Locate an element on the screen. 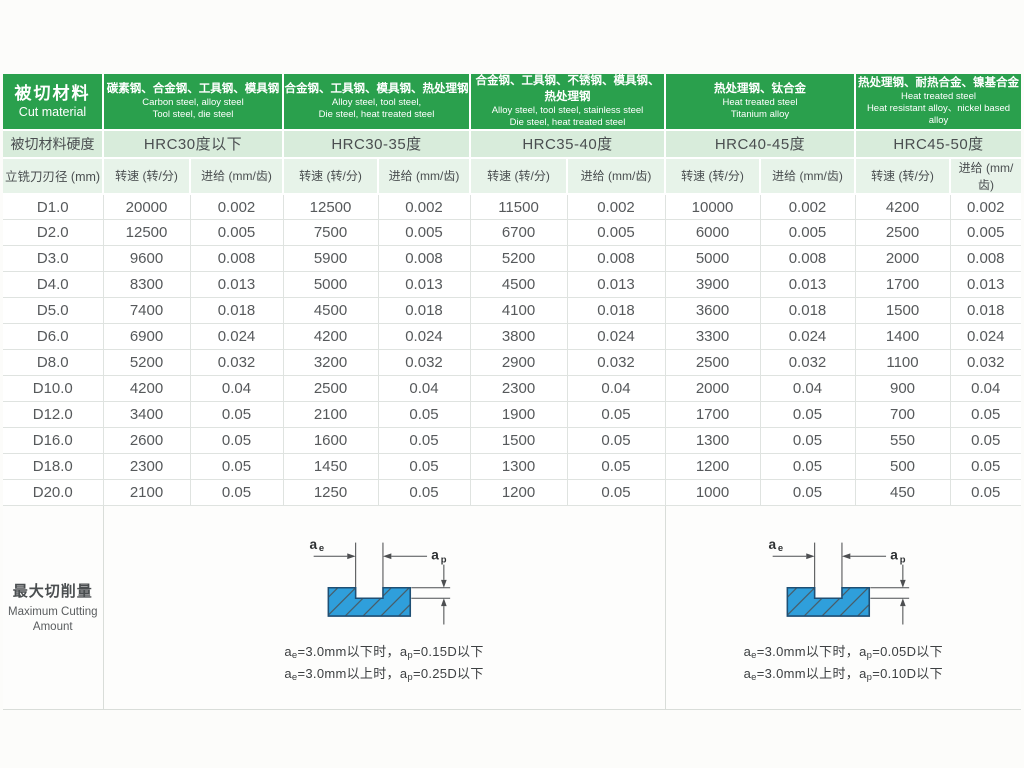  max-cutting-label: 最大切削量 Maximum Cutting Amount is located at coordinates (53, 608).